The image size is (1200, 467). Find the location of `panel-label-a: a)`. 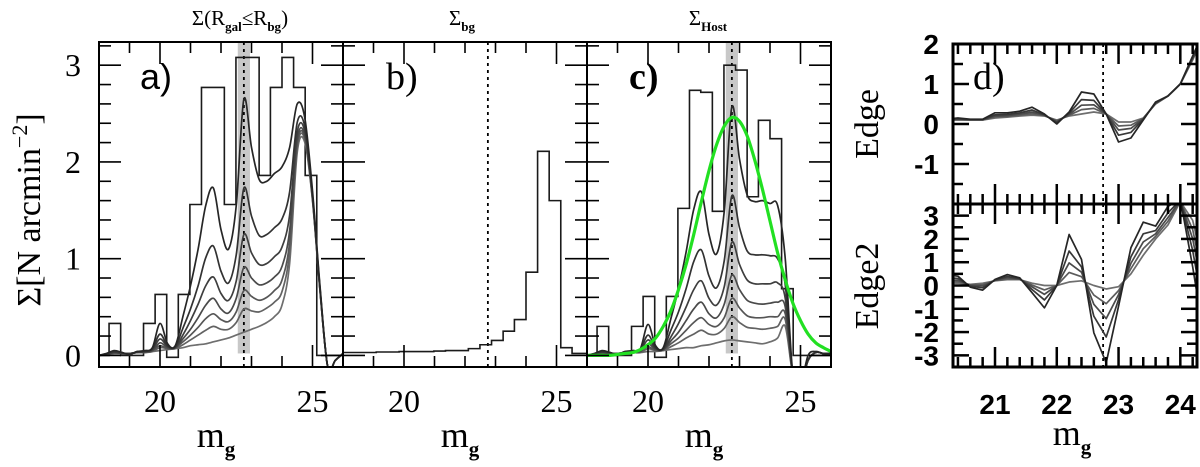

panel-label-a: a) is located at coordinates (156, 76).